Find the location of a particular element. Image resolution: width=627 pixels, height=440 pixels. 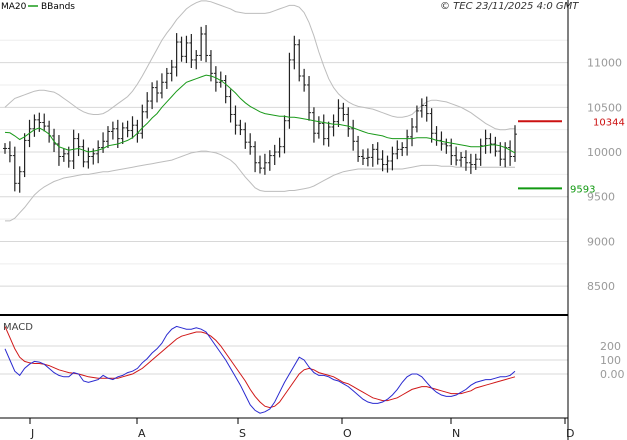

copyright-timestamp: © TEC 23/11/2025 4:0 GMT is located at coordinates (509, 6).